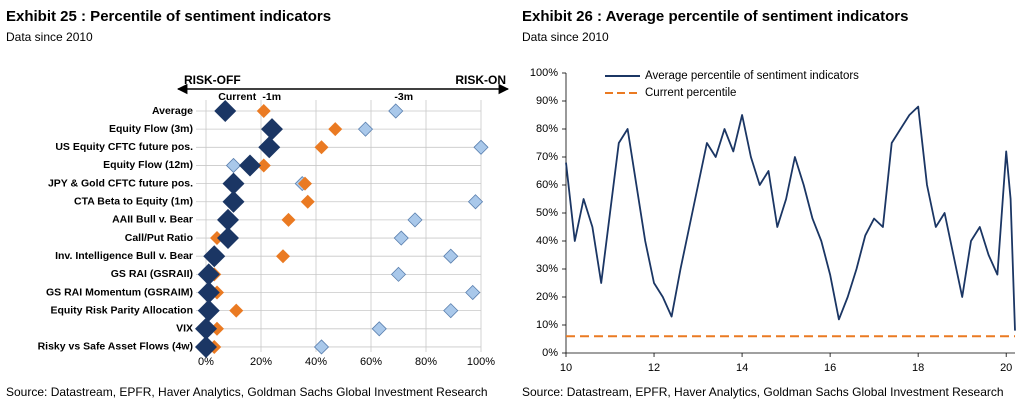 The width and height of the screenshot is (1024, 409). I want to click on annotation: RISK-ON, so click(480, 80).